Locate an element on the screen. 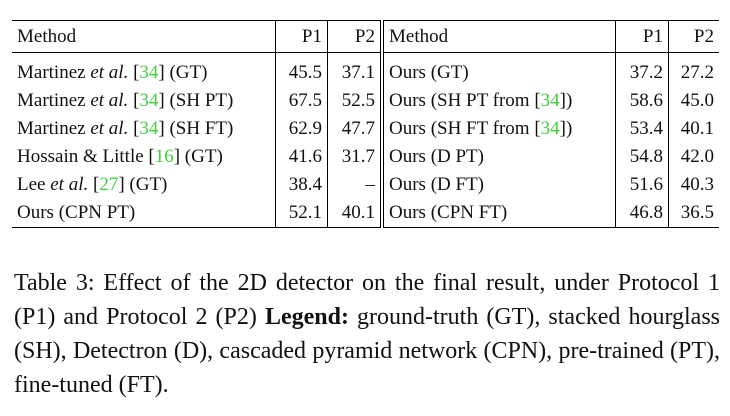 Image resolution: width=730 pixels, height=416 pixels. cell: 52.1 is located at coordinates (301, 213).